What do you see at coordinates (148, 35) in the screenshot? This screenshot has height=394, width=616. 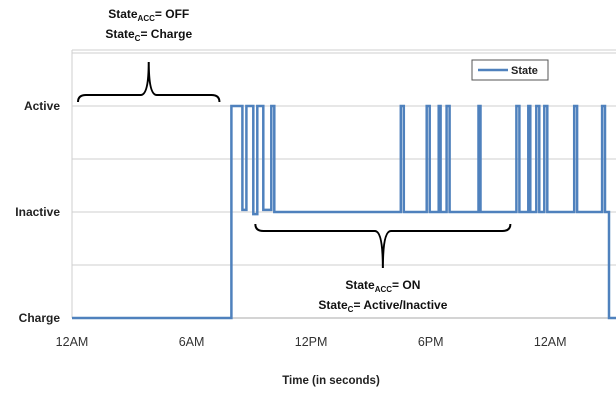 I see `annotation-text: StateC= Charge` at bounding box center [148, 35].